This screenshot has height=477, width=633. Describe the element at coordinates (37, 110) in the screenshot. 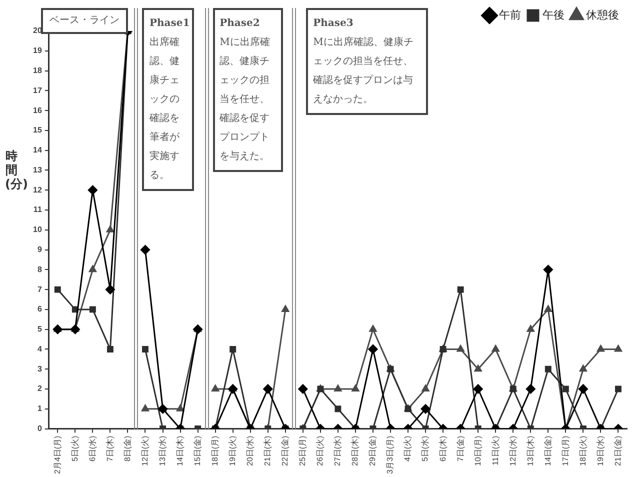

I see `y-tick-label: 16` at that location.